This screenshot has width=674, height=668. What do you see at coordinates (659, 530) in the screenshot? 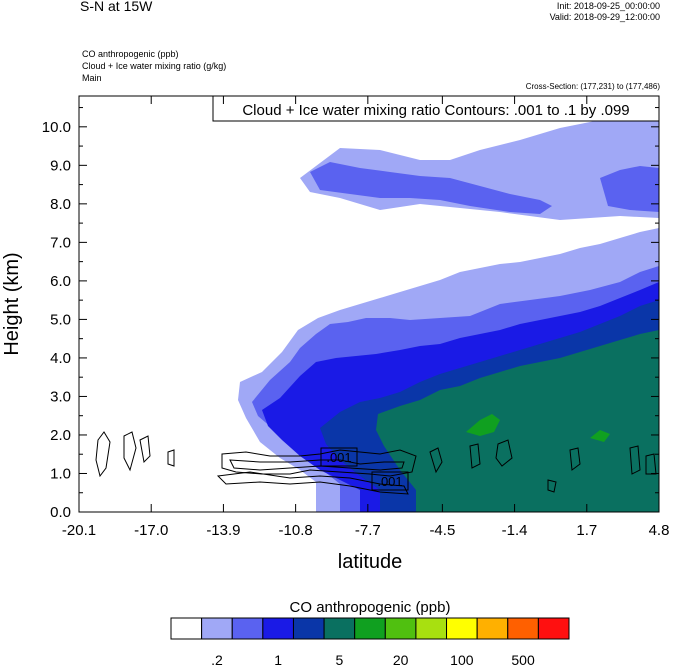
I see `x-tick-label: 4.8` at bounding box center [659, 530].